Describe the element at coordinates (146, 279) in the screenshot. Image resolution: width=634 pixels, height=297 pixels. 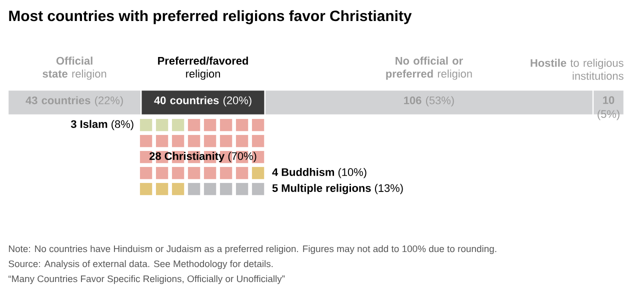
I see `text: “Many Countries Favor Specific Religions, Officially or Unofficially”` at that location.